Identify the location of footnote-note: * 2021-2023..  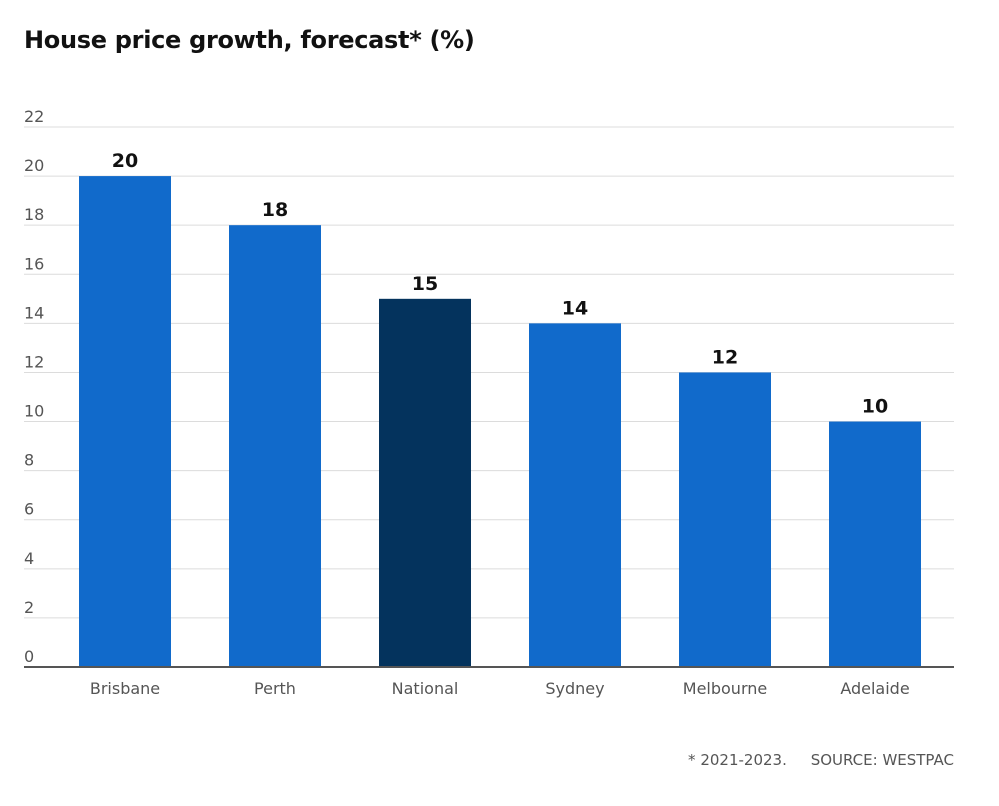
(737, 760).